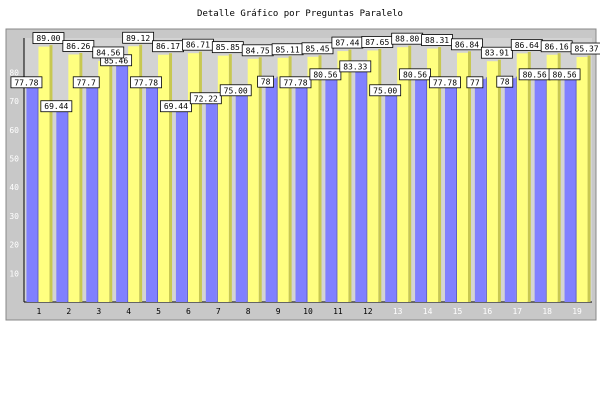  I want to click on data-label: 86.26, so click(78, 46).